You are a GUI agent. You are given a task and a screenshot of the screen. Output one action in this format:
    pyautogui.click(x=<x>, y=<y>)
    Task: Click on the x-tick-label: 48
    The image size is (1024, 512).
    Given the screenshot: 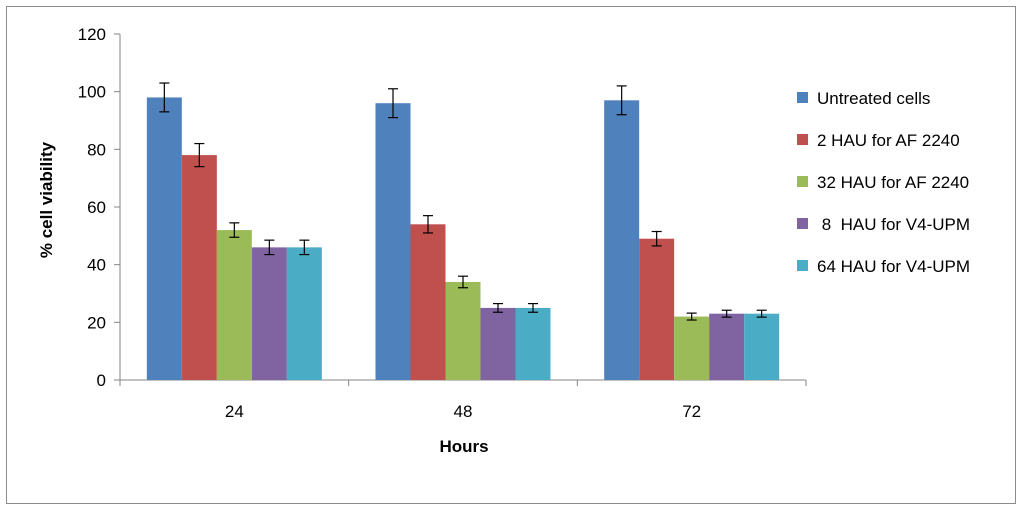 What is the action you would take?
    pyautogui.click(x=463, y=411)
    